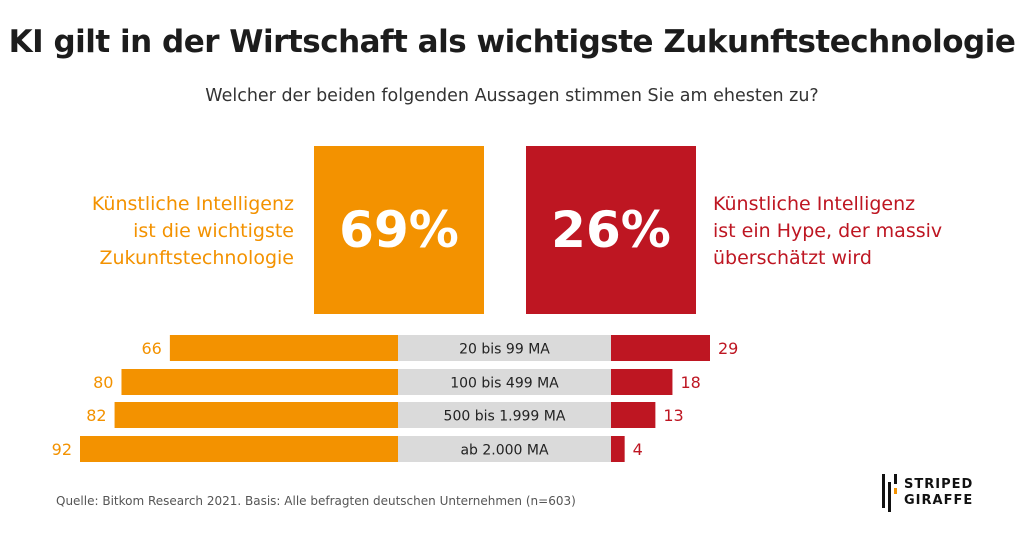 The image size is (1024, 536). I want to click on value-label-left: 82, so click(96, 415).